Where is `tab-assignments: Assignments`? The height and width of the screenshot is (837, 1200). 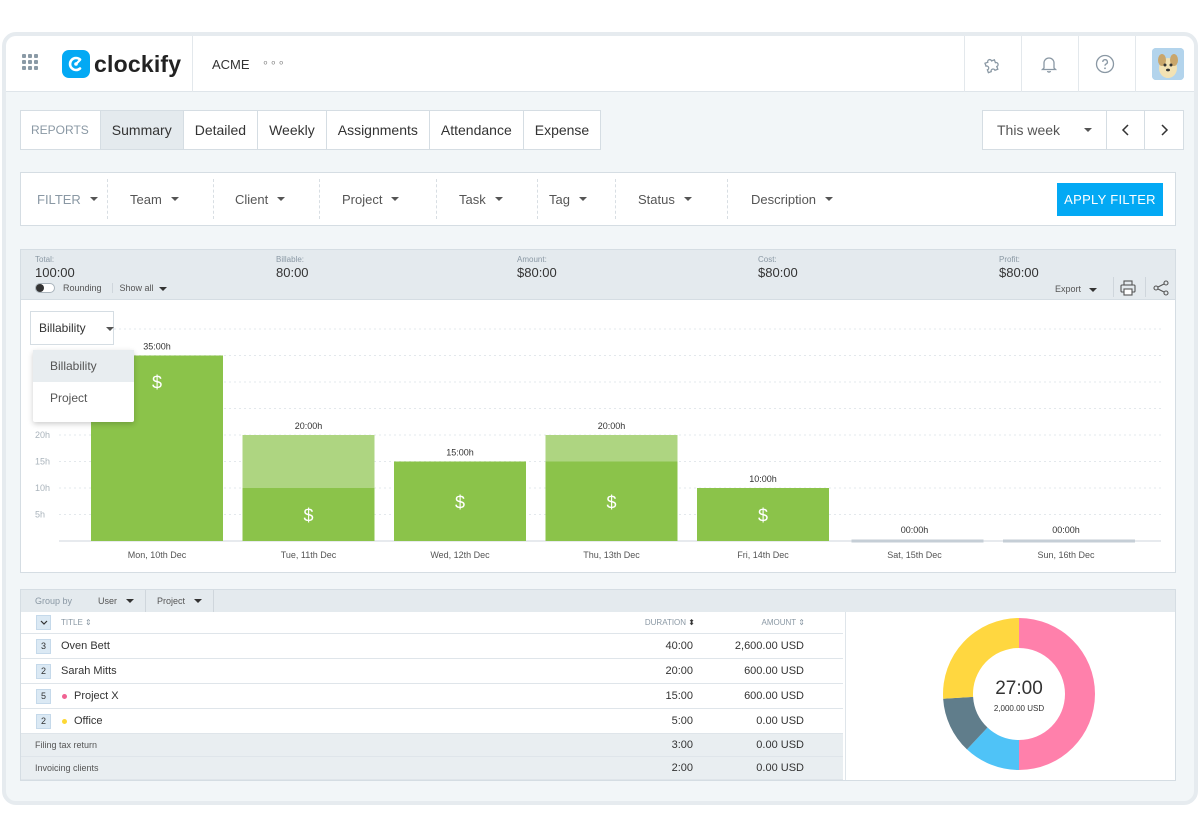
tab-assignments: Assignments is located at coordinates (378, 130).